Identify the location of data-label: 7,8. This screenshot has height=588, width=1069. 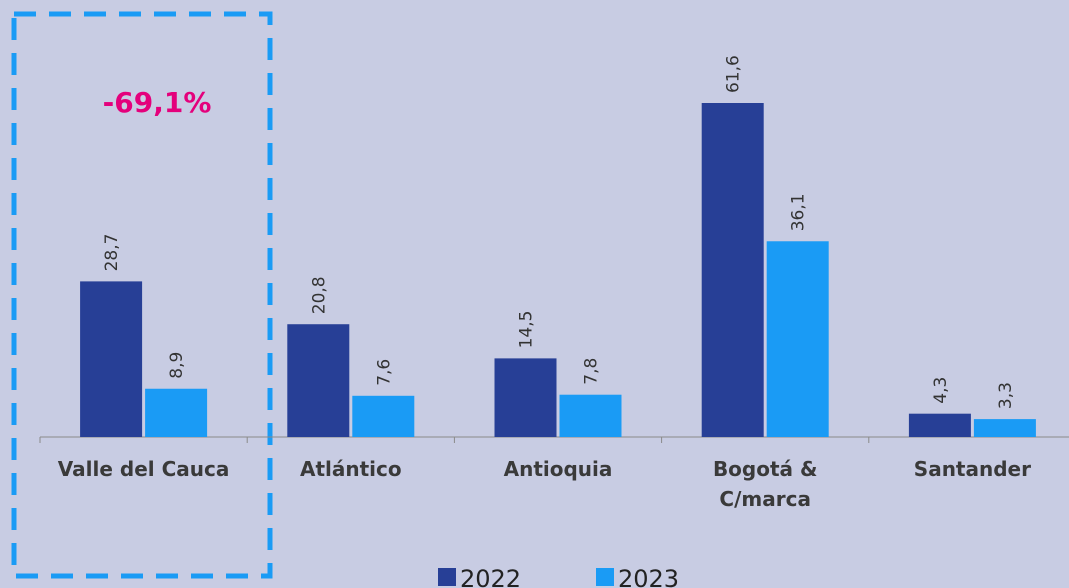
(592, 371).